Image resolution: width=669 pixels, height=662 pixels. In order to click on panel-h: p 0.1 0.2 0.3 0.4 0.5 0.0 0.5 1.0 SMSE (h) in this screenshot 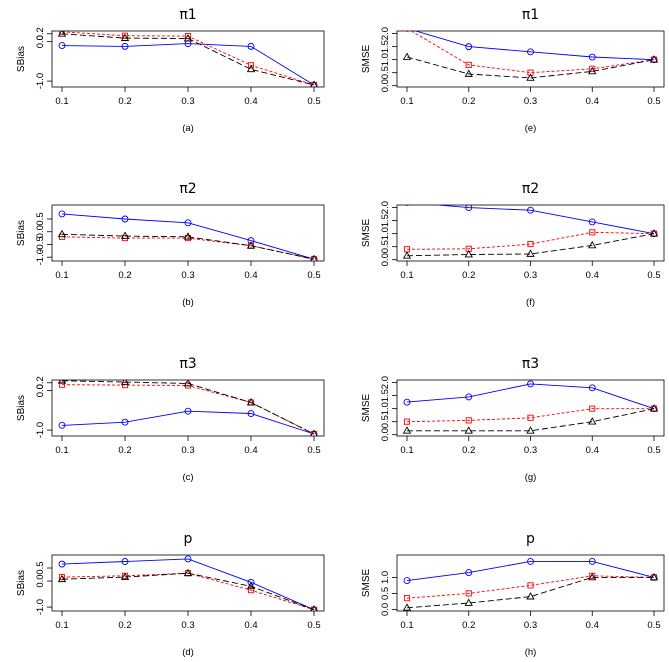, I will do `click(513, 594)`.